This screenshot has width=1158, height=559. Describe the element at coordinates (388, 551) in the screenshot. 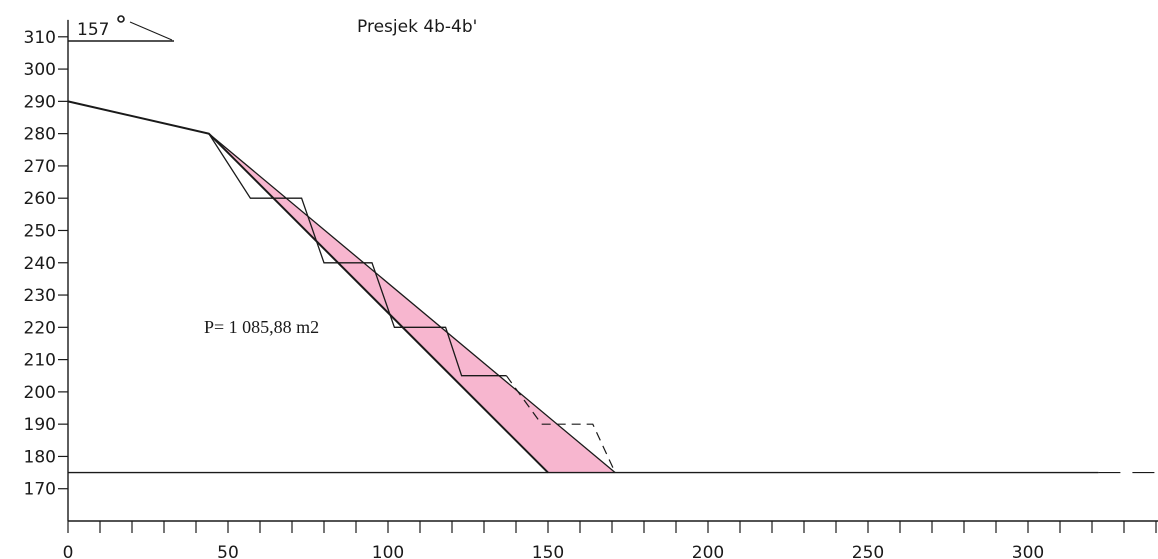

I see `x-tick-label: 100` at that location.